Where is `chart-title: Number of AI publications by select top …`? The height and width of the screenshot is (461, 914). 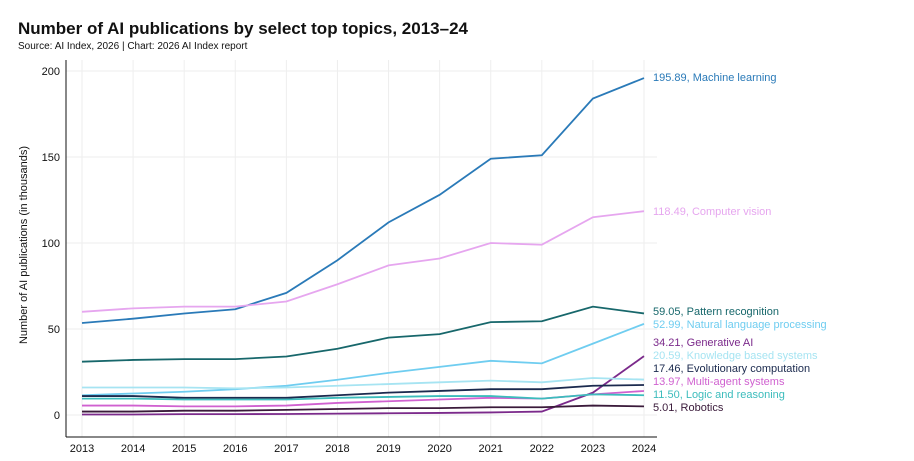
chart-title: Number of AI publications by select top … is located at coordinates (243, 28).